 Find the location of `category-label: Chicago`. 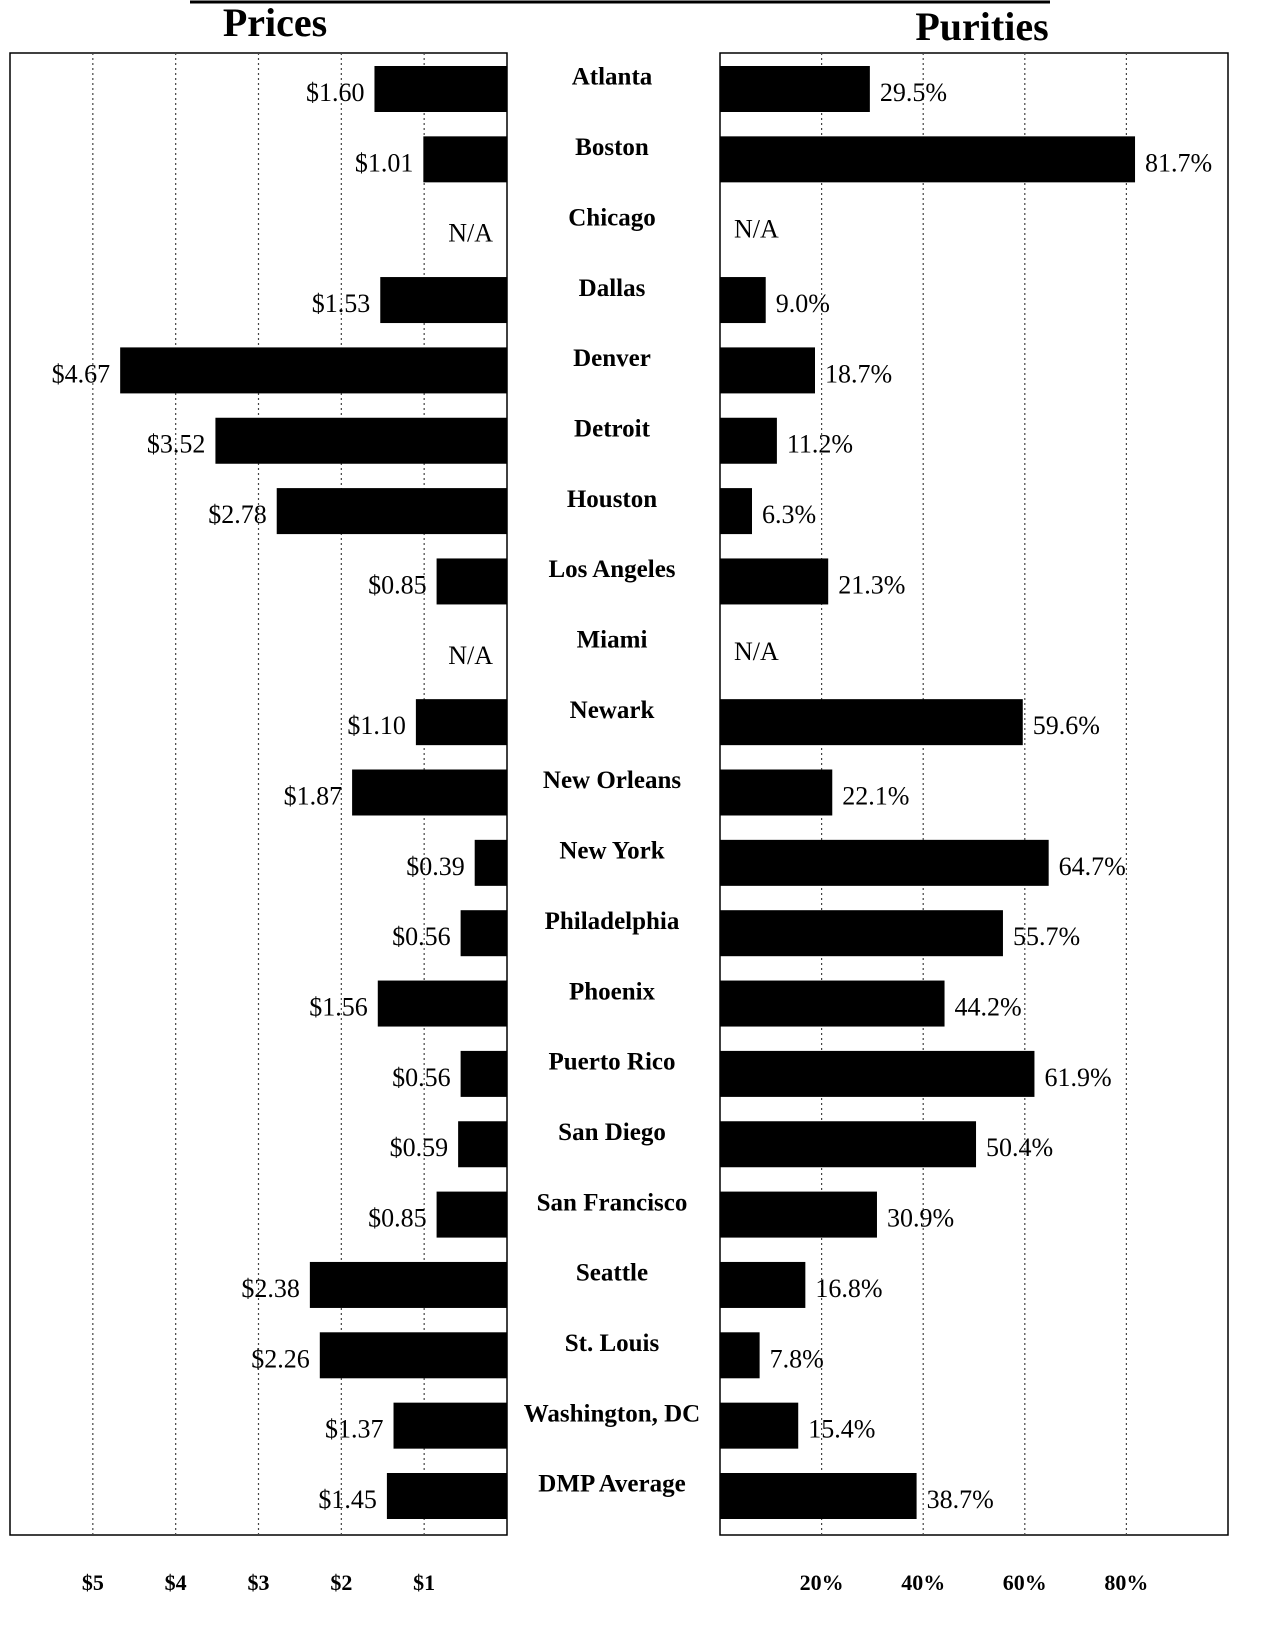

category-label: Chicago is located at coordinates (612, 217).